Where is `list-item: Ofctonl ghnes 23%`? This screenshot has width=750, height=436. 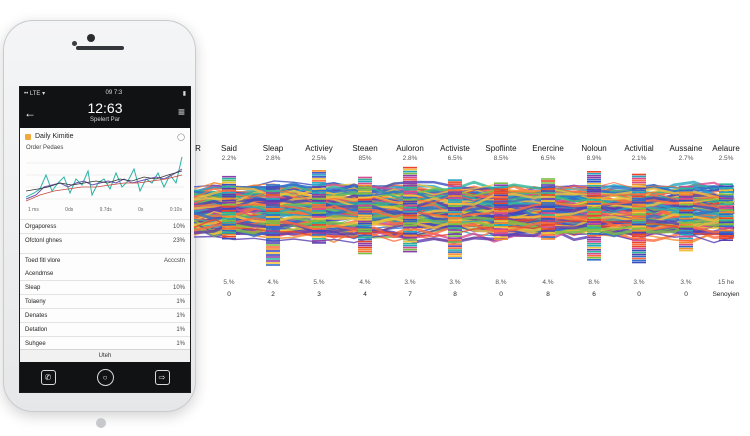 list-item: Ofctonl ghnes 23% is located at coordinates (105, 240).